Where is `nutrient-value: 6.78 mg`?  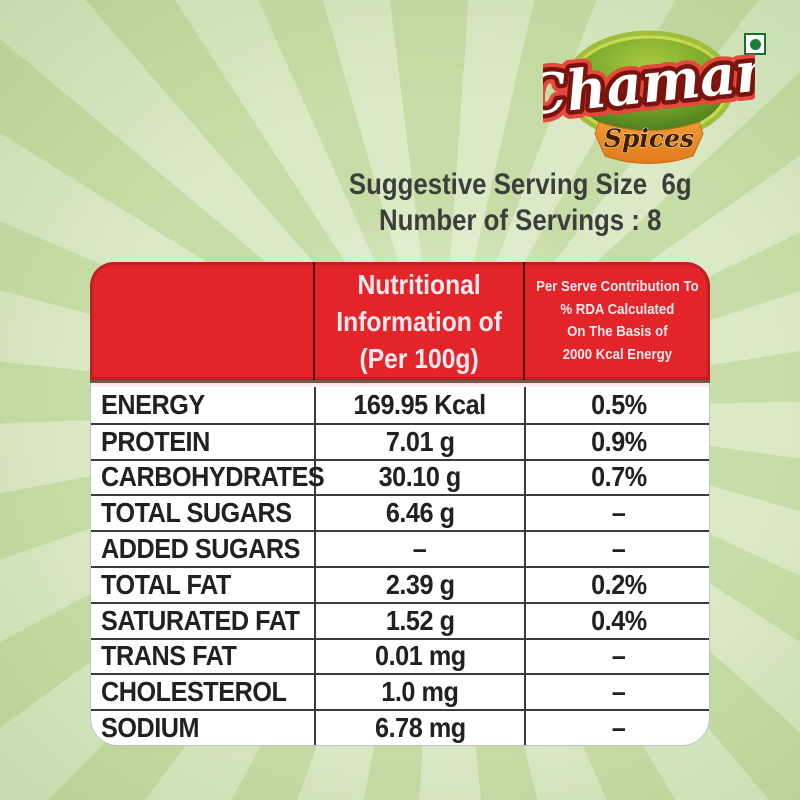 nutrient-value: 6.78 mg is located at coordinates (419, 728).